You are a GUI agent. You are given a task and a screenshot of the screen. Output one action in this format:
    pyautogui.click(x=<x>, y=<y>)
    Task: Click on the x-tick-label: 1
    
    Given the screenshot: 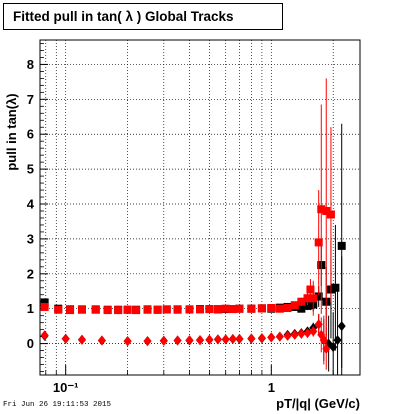 What is the action you would take?
    pyautogui.click(x=271, y=387)
    